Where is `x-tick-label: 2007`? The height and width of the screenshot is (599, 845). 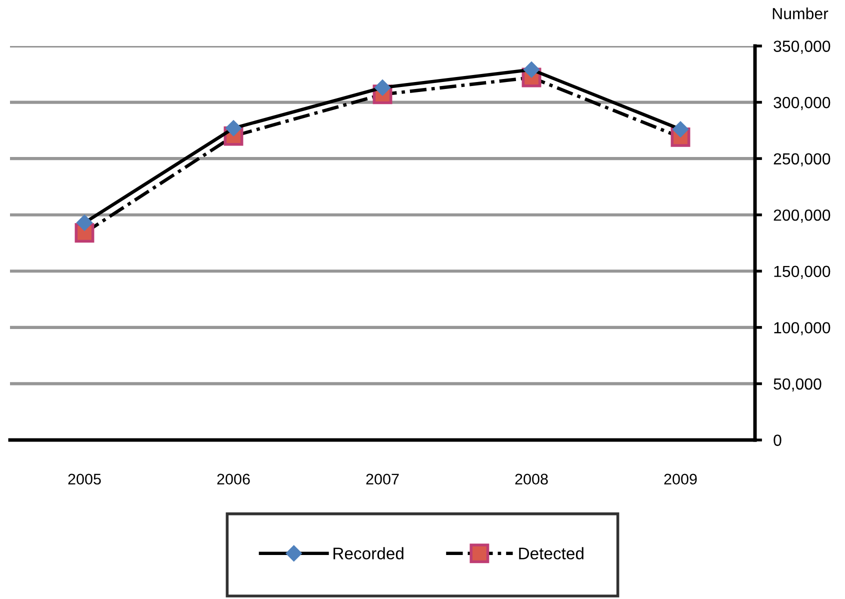
x-tick-label: 2007 is located at coordinates (382, 479).